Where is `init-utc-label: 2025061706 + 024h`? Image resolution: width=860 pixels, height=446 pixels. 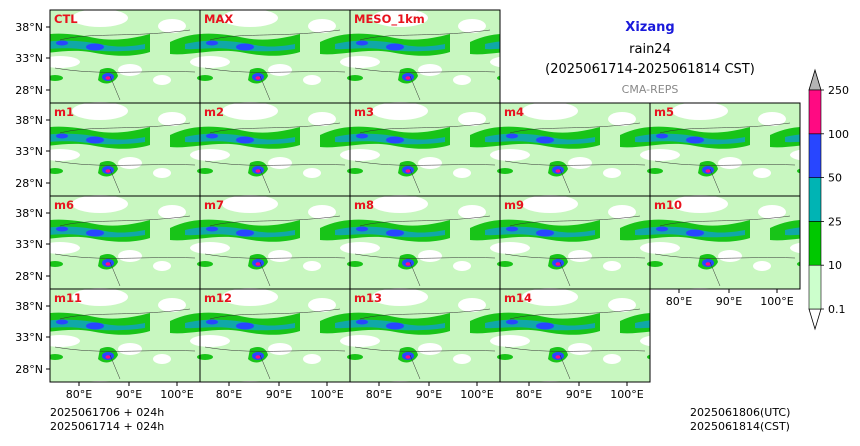
init-utc-label: 2025061706 + 024h is located at coordinates (107, 412).